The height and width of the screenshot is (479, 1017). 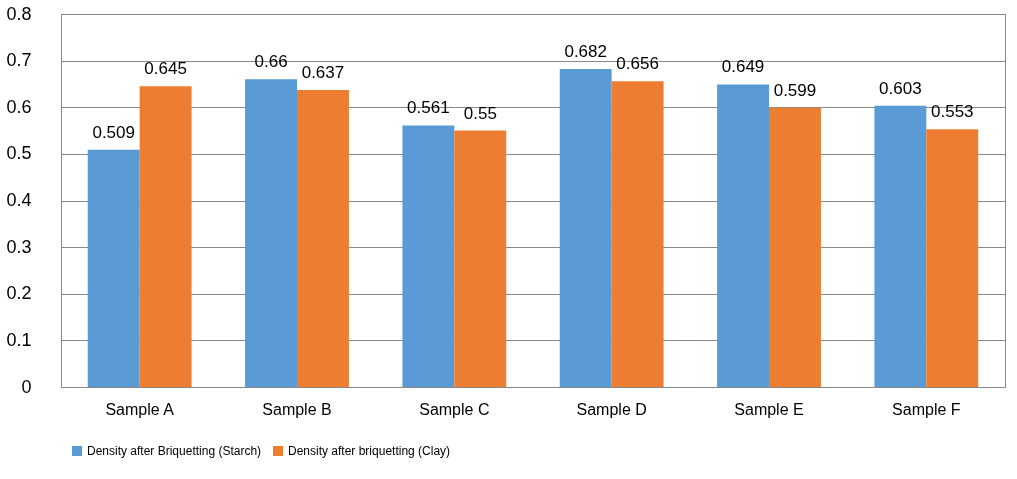 What do you see at coordinates (952, 112) in the screenshot?
I see `data-label: 0.553` at bounding box center [952, 112].